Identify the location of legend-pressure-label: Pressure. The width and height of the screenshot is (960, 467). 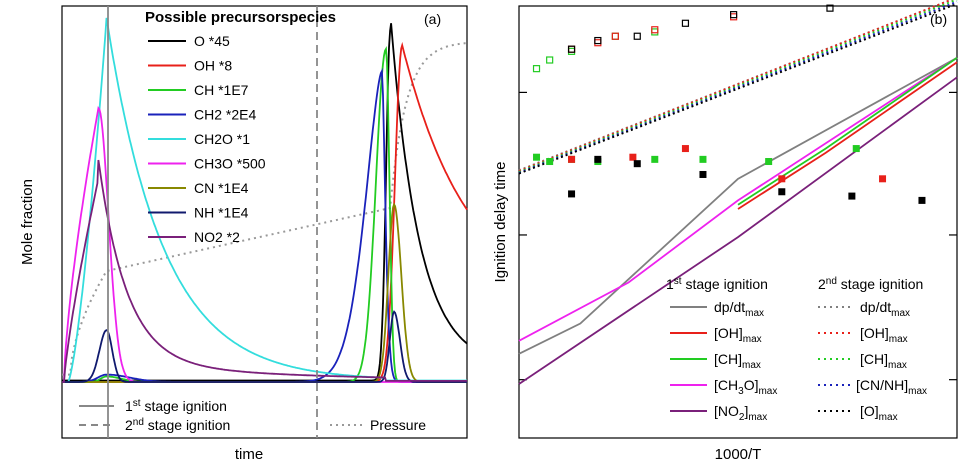
(398, 425).